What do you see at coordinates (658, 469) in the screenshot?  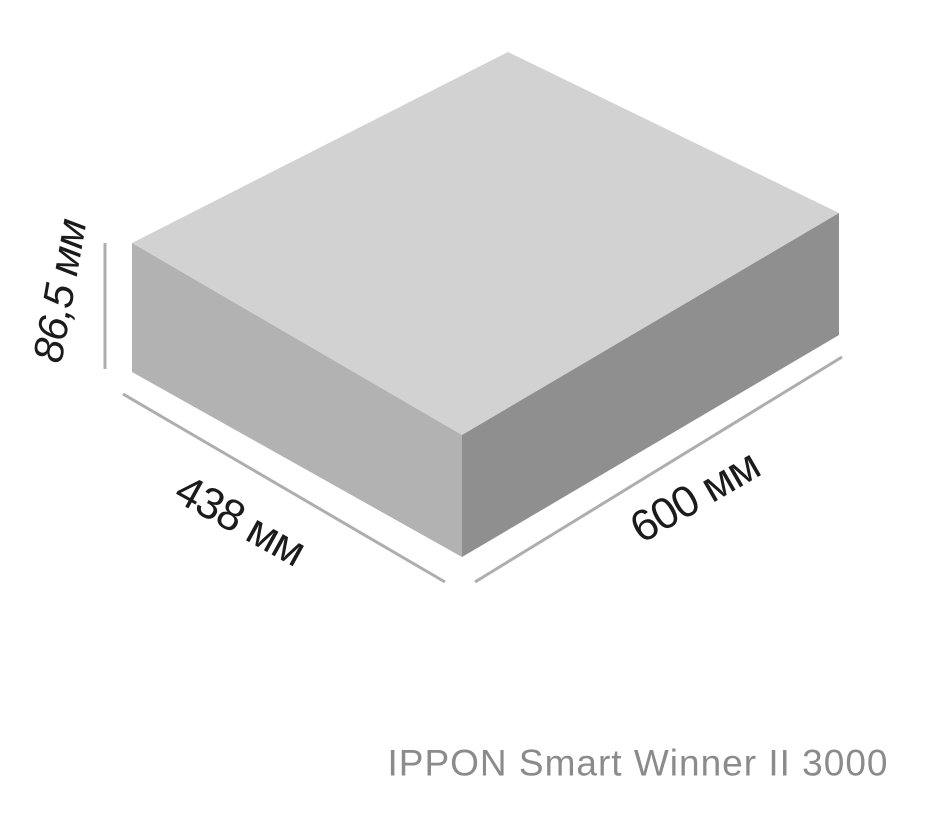 I see `width-dimension-line` at bounding box center [658, 469].